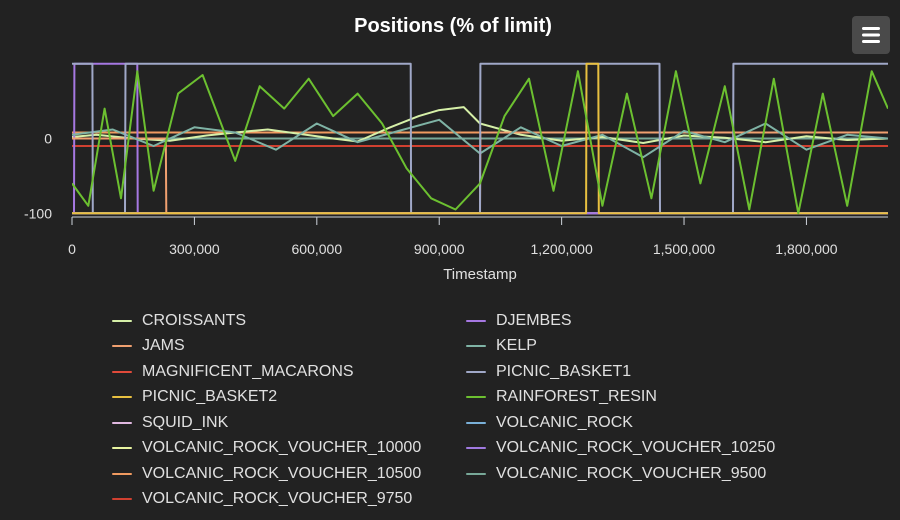 The image size is (900, 520). Describe the element at coordinates (480, 274) in the screenshot. I see `x-axis-label: Timestamp` at that location.